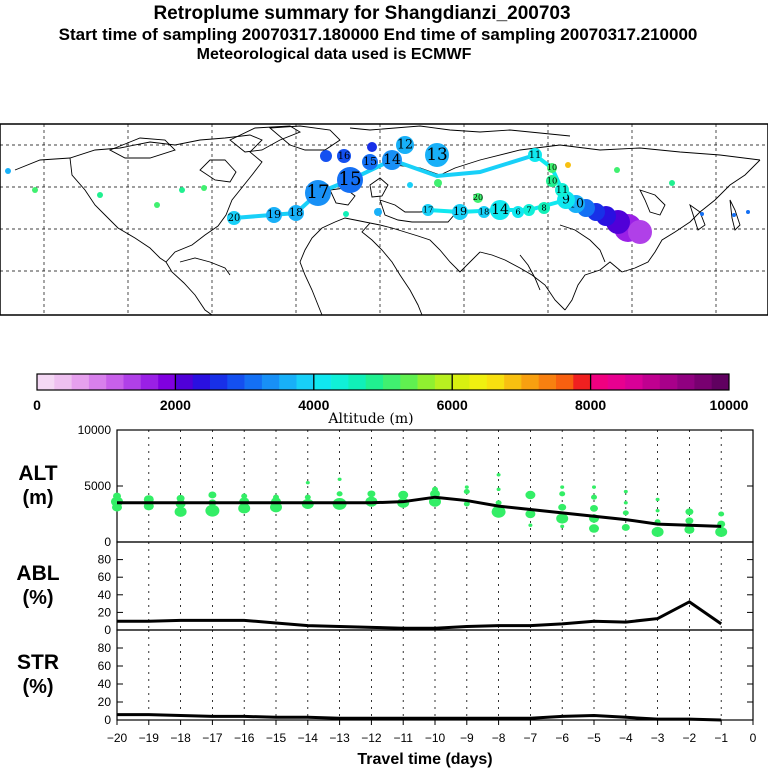  What do you see at coordinates (212, 738) in the screenshot?
I see `x-tick-label: −17` at bounding box center [212, 738].